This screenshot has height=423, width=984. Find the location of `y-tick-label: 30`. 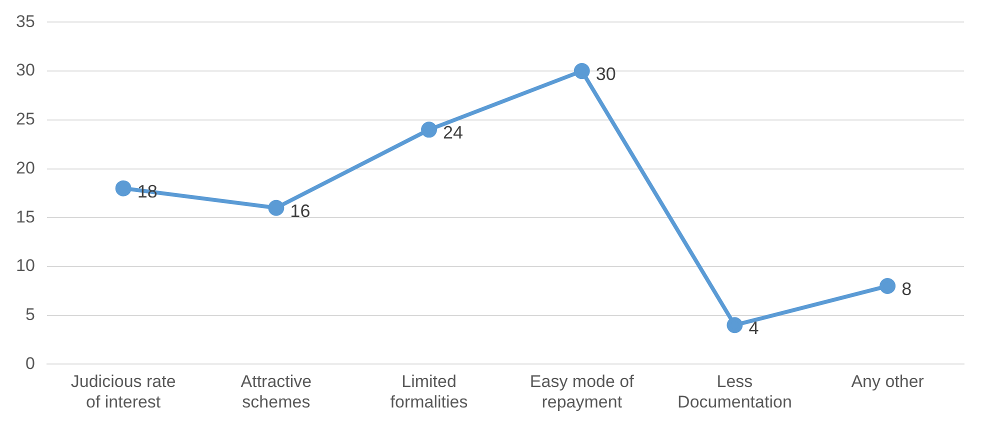

y-tick-label: 30 is located at coordinates (25, 70).